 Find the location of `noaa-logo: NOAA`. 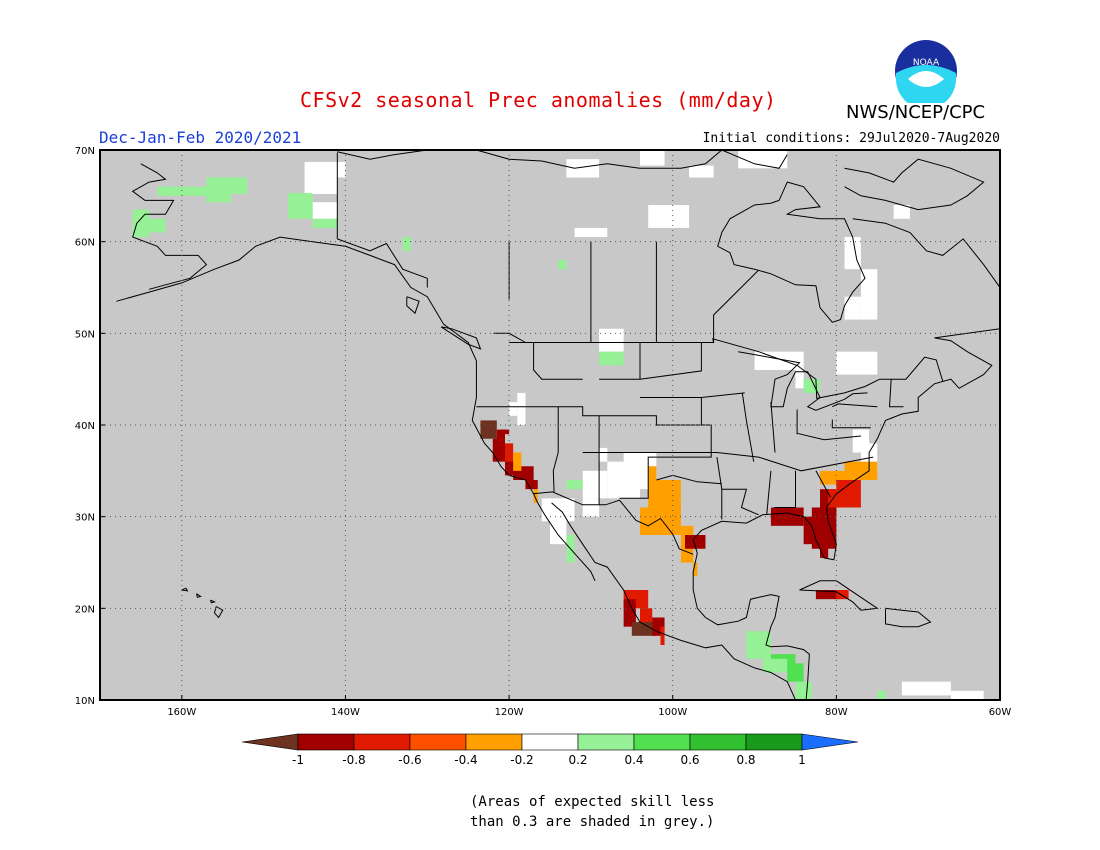

noaa-logo: NOAA is located at coordinates (926, 74).